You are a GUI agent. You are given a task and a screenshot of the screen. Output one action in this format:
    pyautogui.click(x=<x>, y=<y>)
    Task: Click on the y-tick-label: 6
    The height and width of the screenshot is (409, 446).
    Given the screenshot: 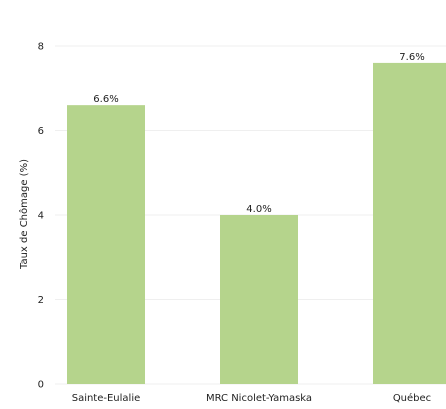 What is the action you would take?
    pyautogui.click(x=41, y=131)
    